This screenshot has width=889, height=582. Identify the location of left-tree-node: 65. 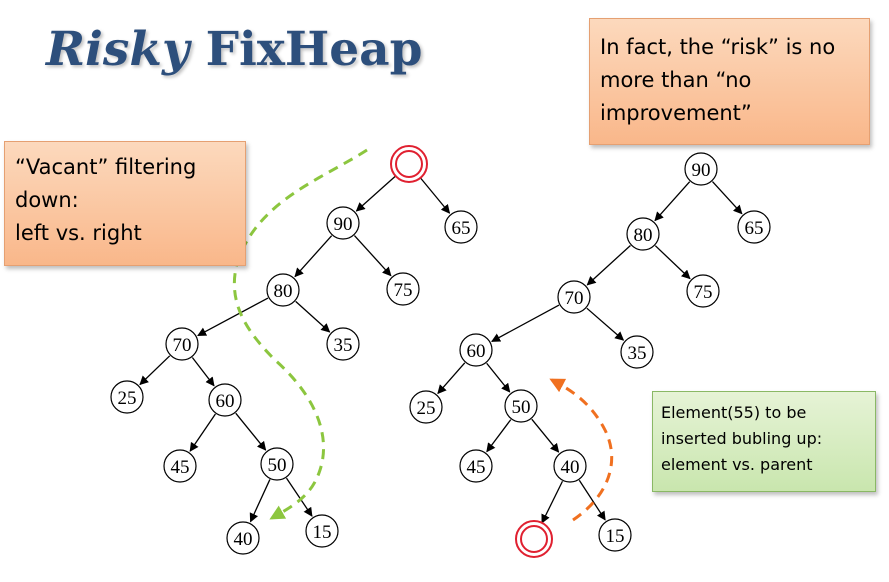
(461, 227).